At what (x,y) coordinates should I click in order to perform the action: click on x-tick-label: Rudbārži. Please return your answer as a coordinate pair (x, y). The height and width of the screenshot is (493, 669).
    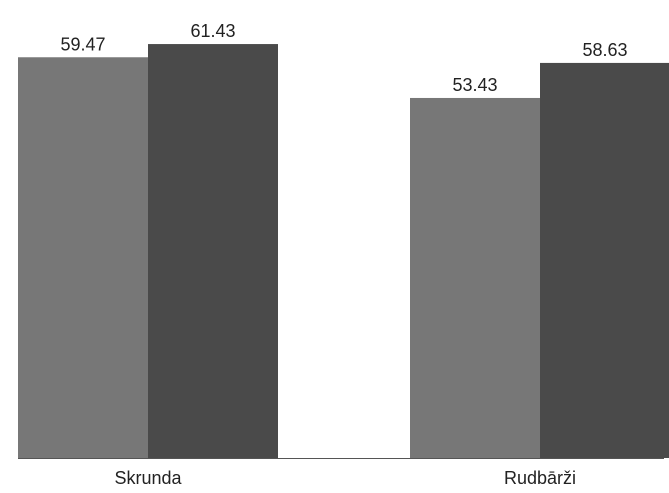
    Looking at the image, I should click on (540, 478).